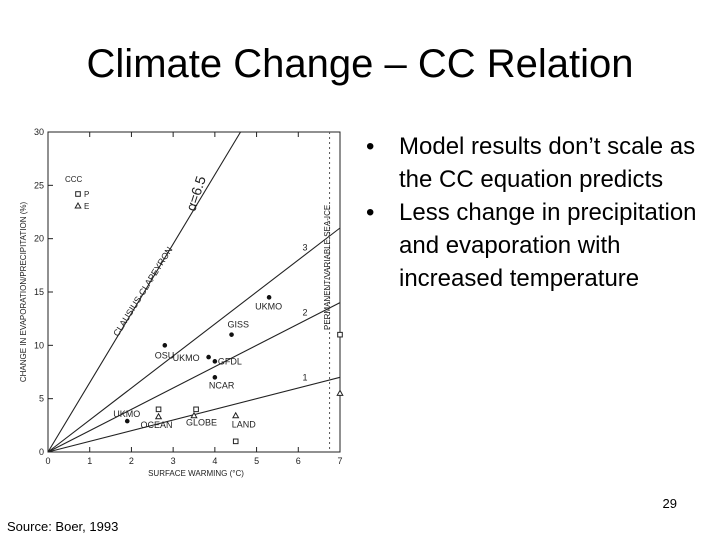  What do you see at coordinates (360, 64) in the screenshot?
I see `slide-title: Climate Change – CC Relation` at bounding box center [360, 64].